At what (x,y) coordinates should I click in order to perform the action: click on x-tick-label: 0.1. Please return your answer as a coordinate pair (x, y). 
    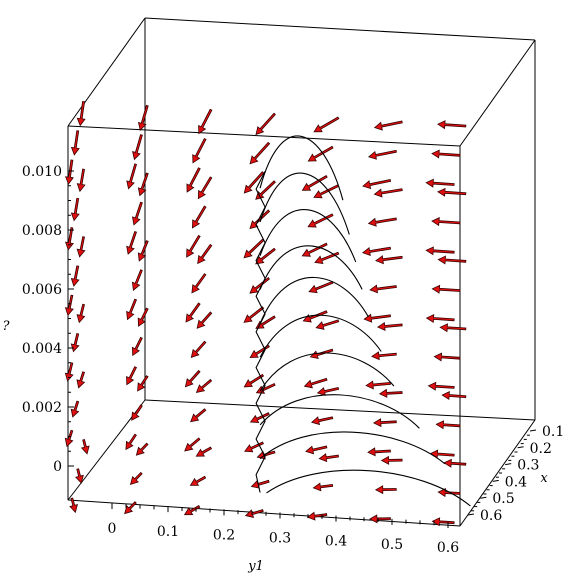
    Looking at the image, I should click on (553, 432).